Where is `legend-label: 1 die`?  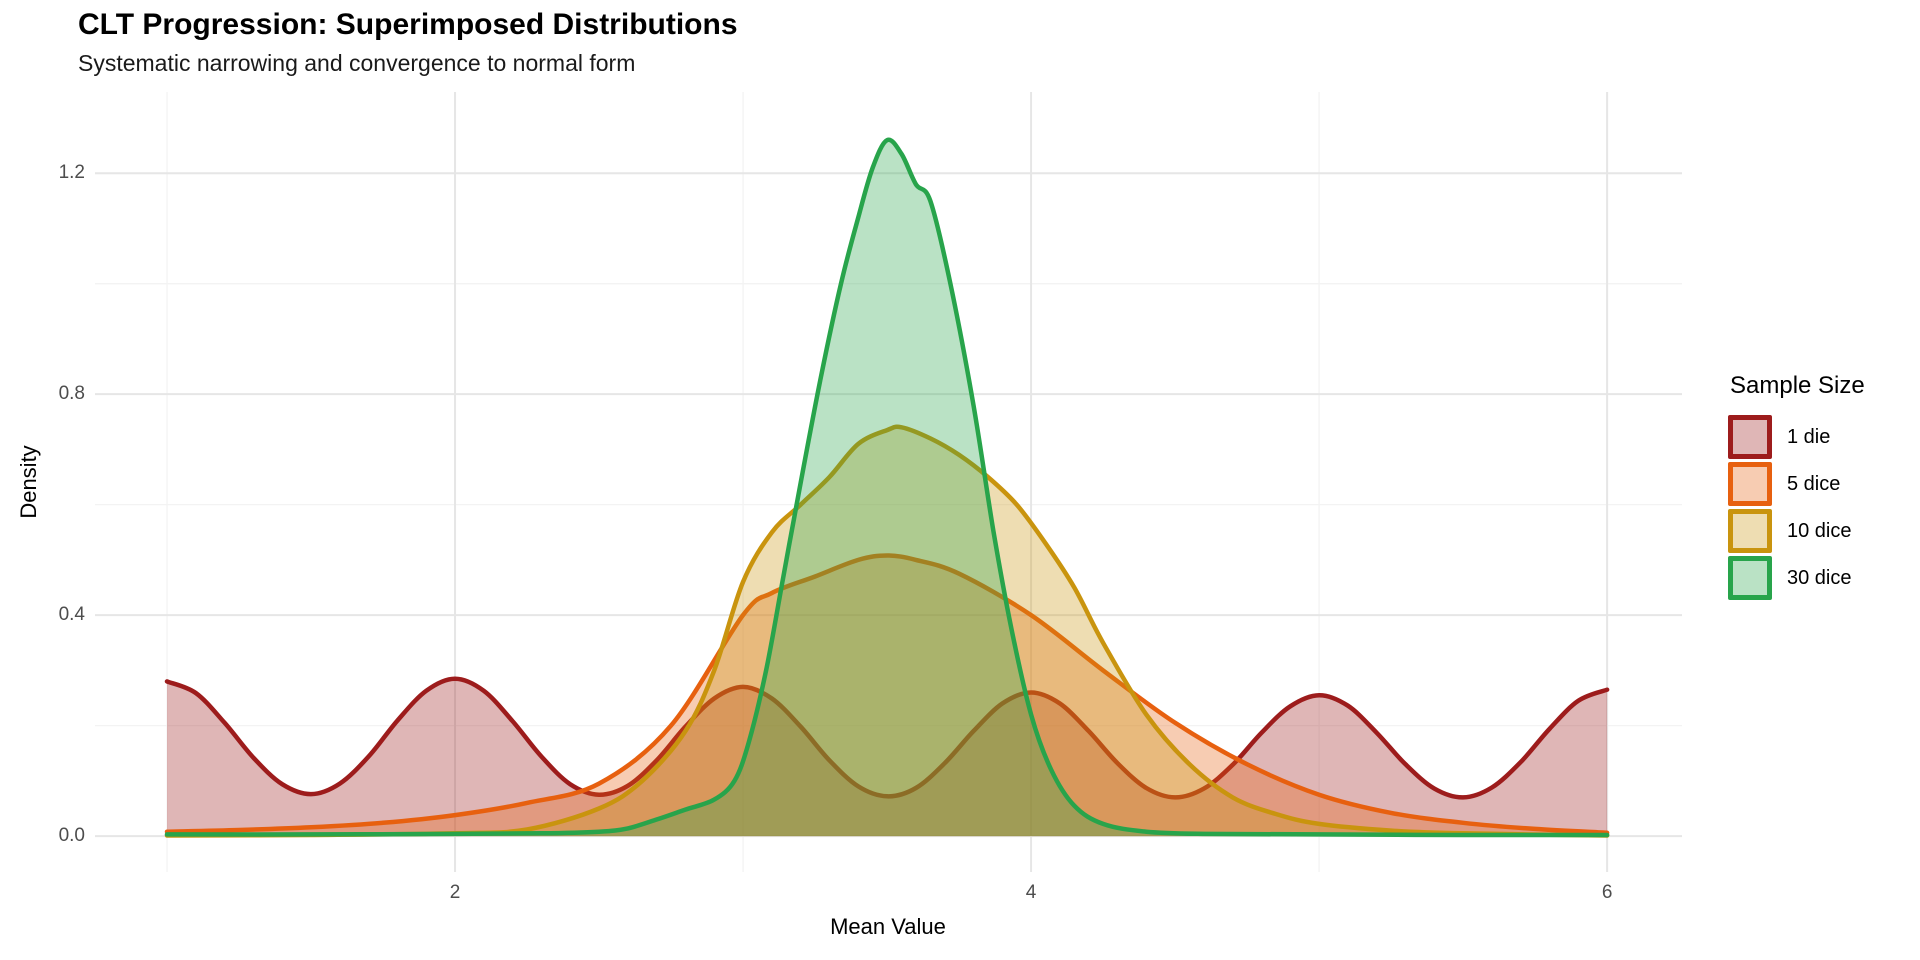
legend-label: 1 die is located at coordinates (1809, 436).